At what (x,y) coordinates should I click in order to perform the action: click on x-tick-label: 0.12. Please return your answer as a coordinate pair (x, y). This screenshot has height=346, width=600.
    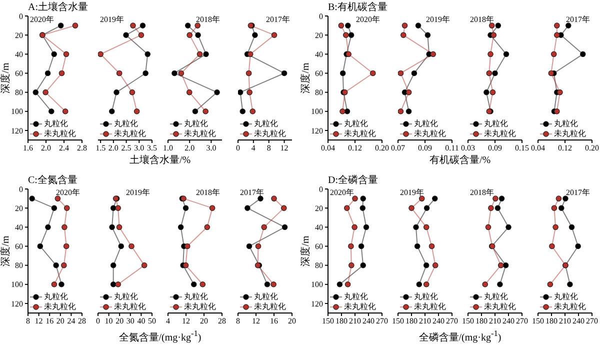
    Looking at the image, I should click on (355, 148).